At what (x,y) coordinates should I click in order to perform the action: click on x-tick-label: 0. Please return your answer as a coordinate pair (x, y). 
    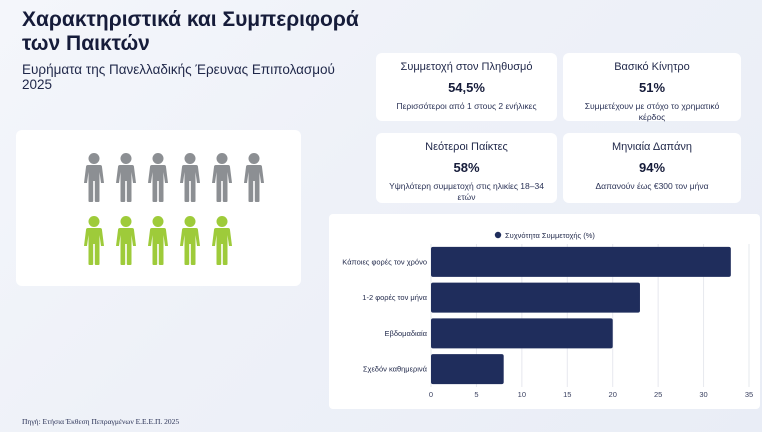
    Looking at the image, I should click on (431, 394).